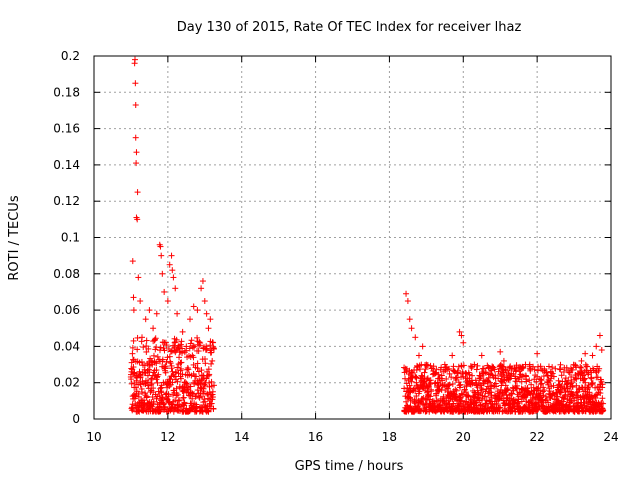 The height and width of the screenshot is (480, 640). What do you see at coordinates (537, 437) in the screenshot?
I see `x-tick-label: 22` at bounding box center [537, 437].